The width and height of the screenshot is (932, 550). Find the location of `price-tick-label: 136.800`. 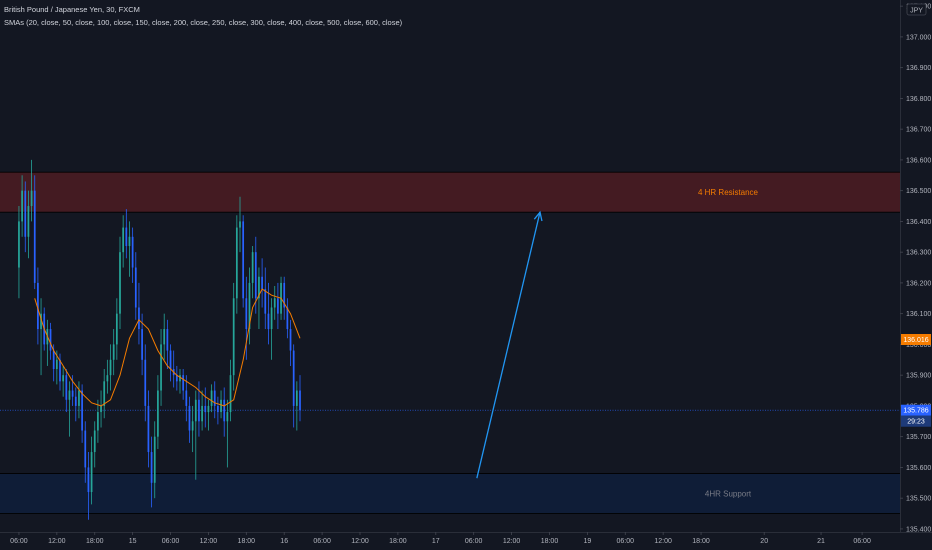

price-tick-label: 136.800 is located at coordinates (918, 99).